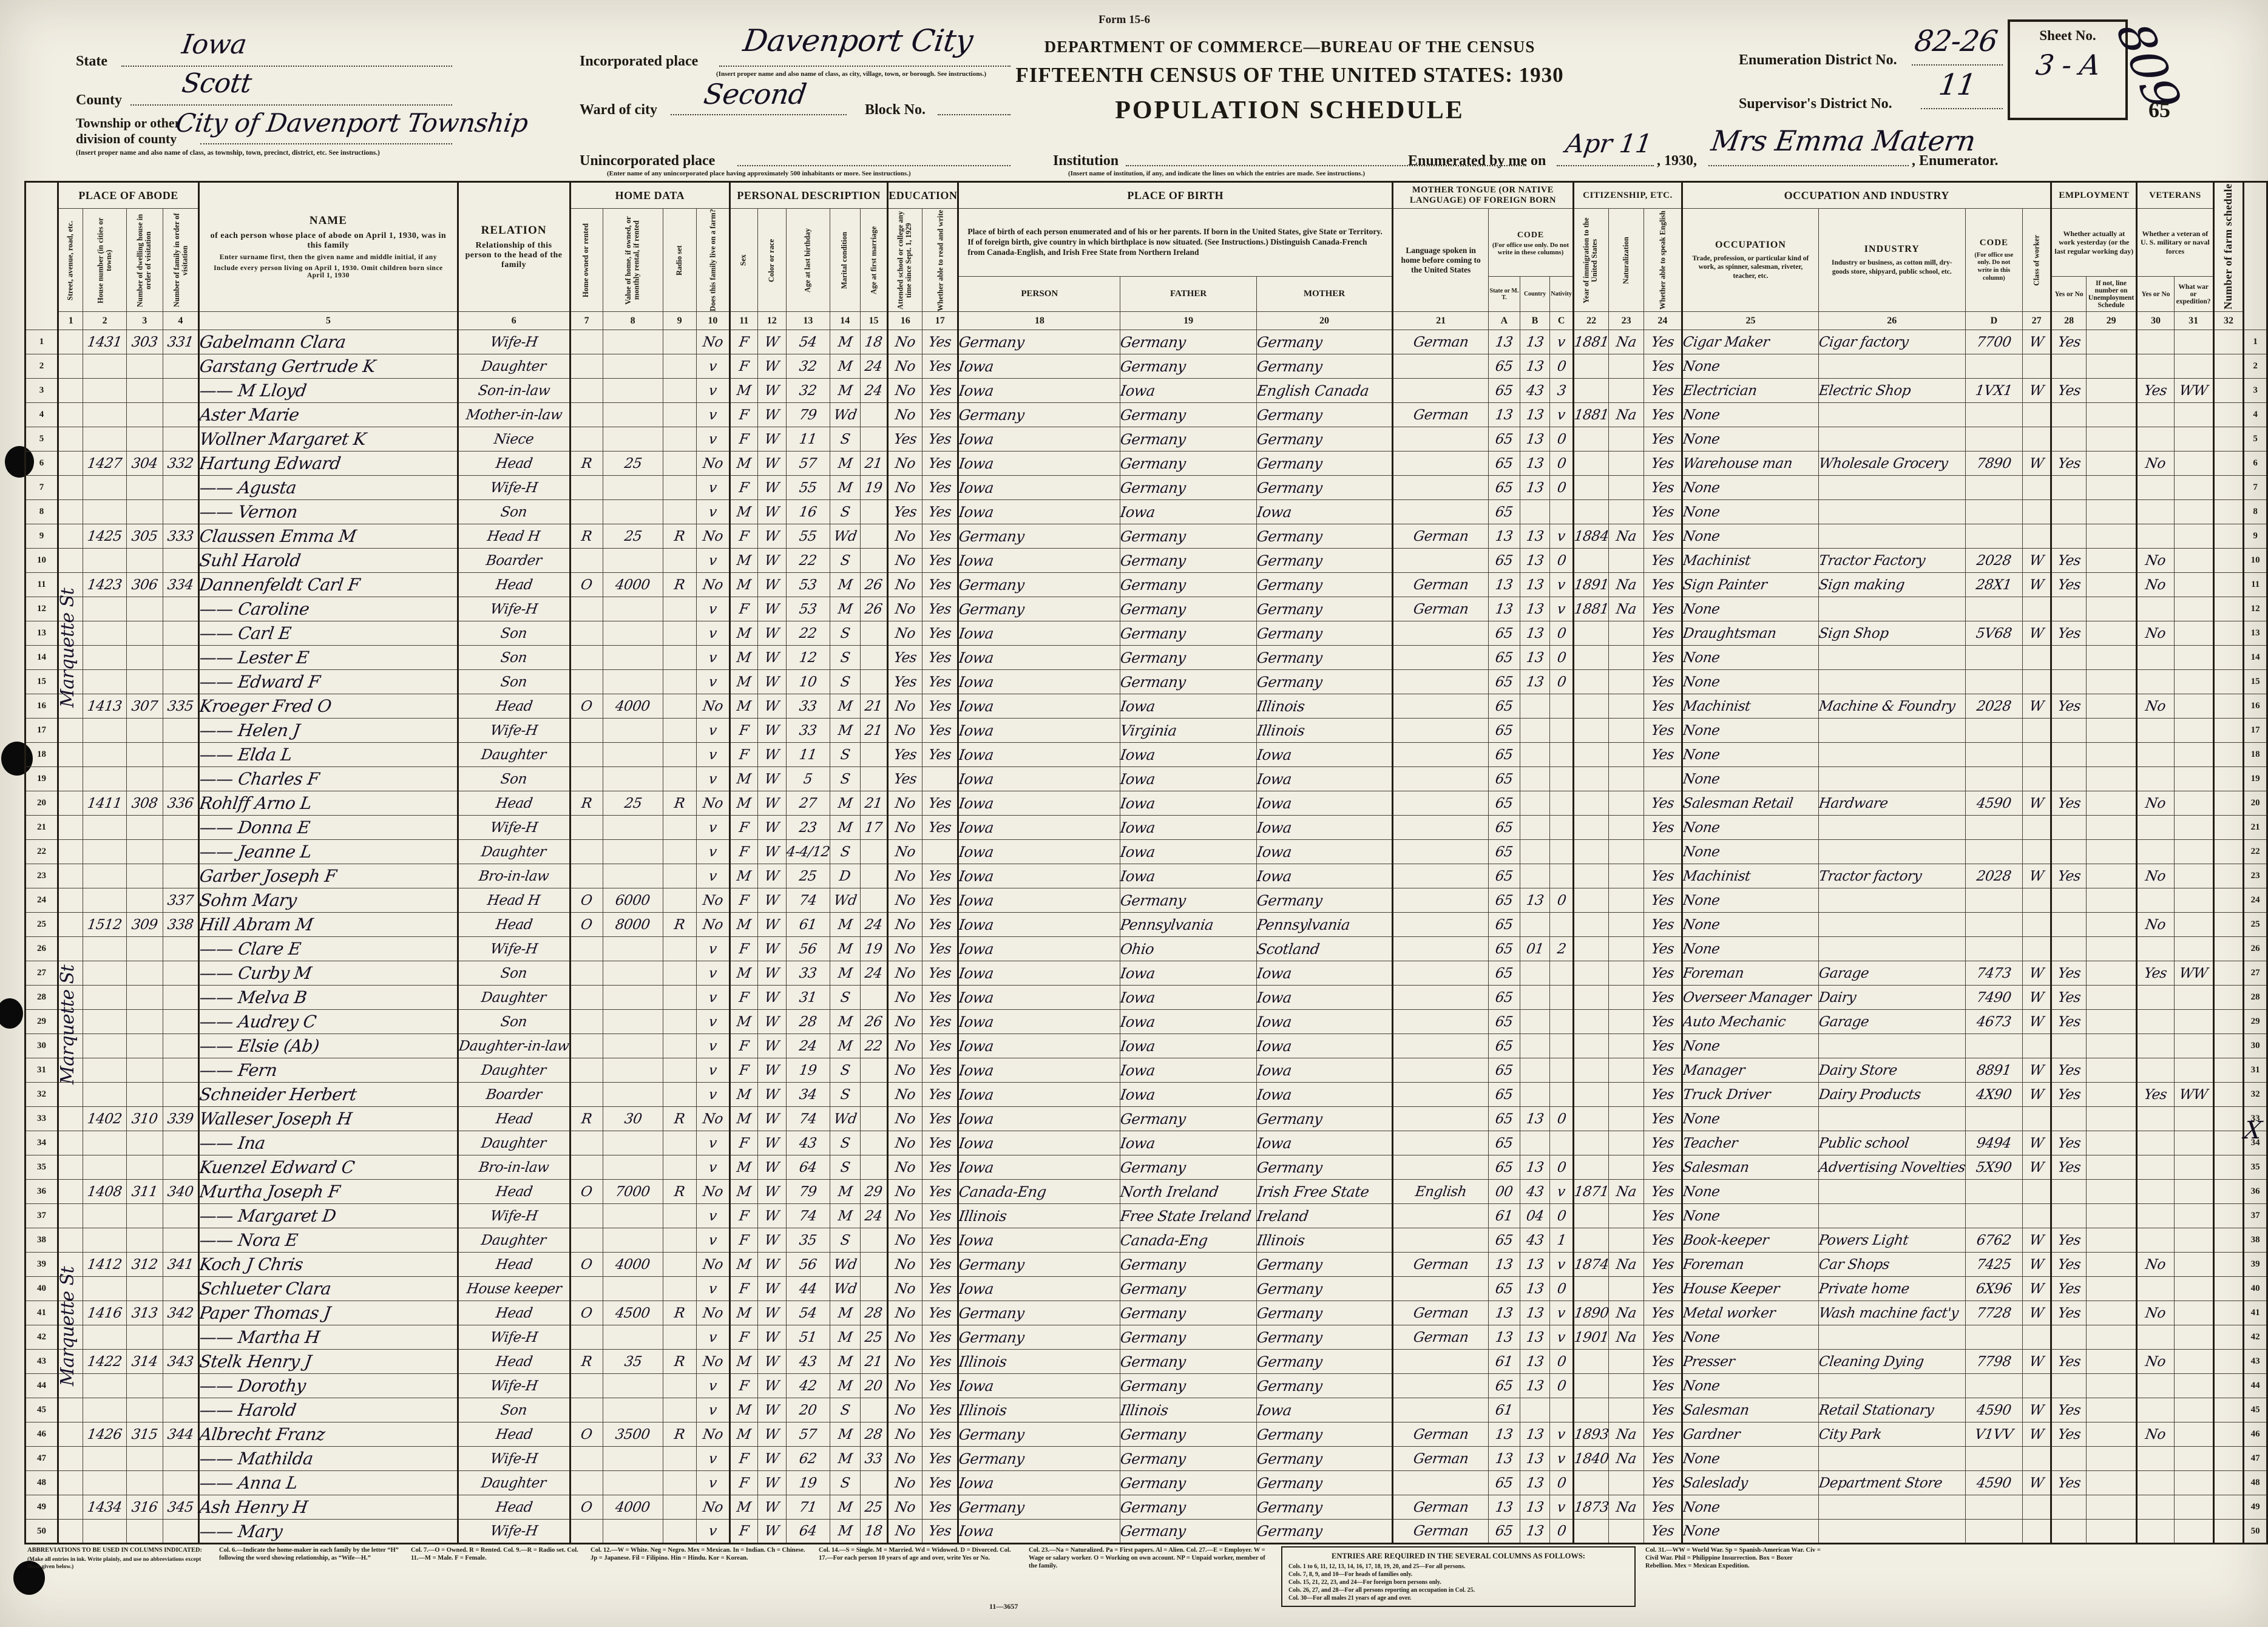 Image resolution: width=2268 pixels, height=1627 pixels. What do you see at coordinates (633, 463) in the screenshot?
I see `handwritten-entry: 25` at bounding box center [633, 463].